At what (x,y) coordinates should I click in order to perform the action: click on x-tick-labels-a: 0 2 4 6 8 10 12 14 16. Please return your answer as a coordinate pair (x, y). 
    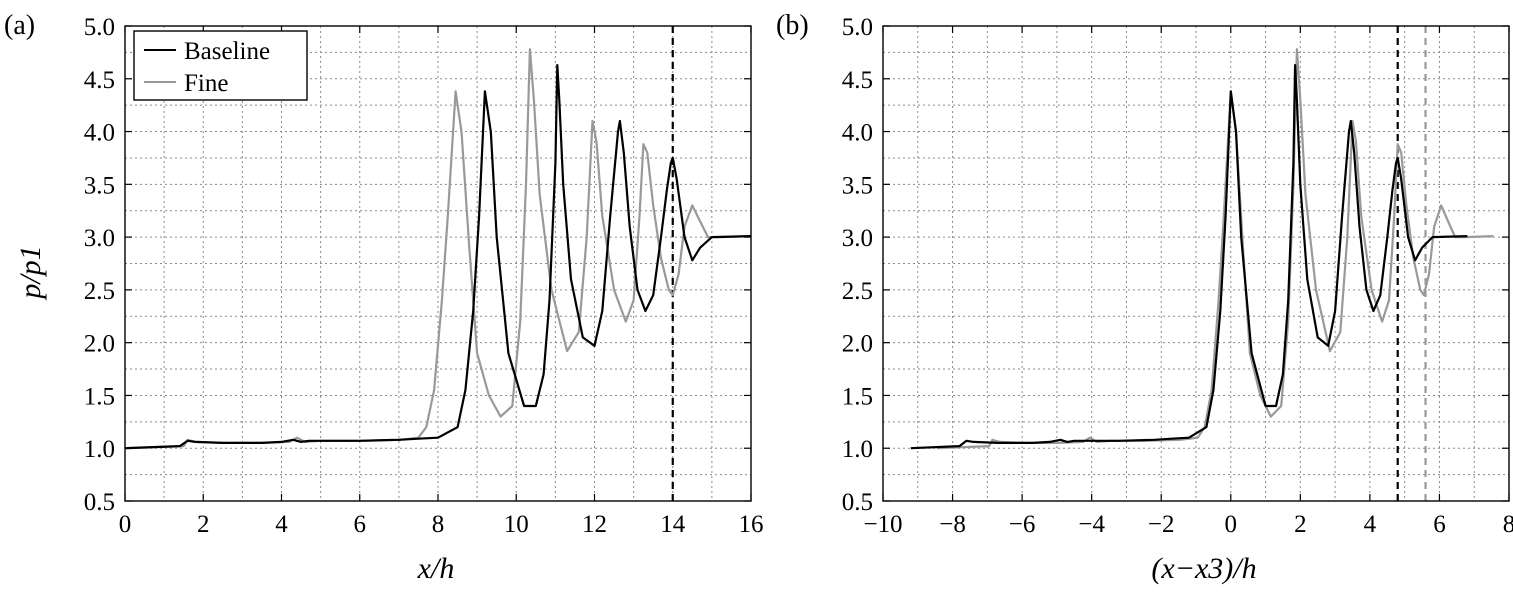
    Looking at the image, I should click on (441, 524).